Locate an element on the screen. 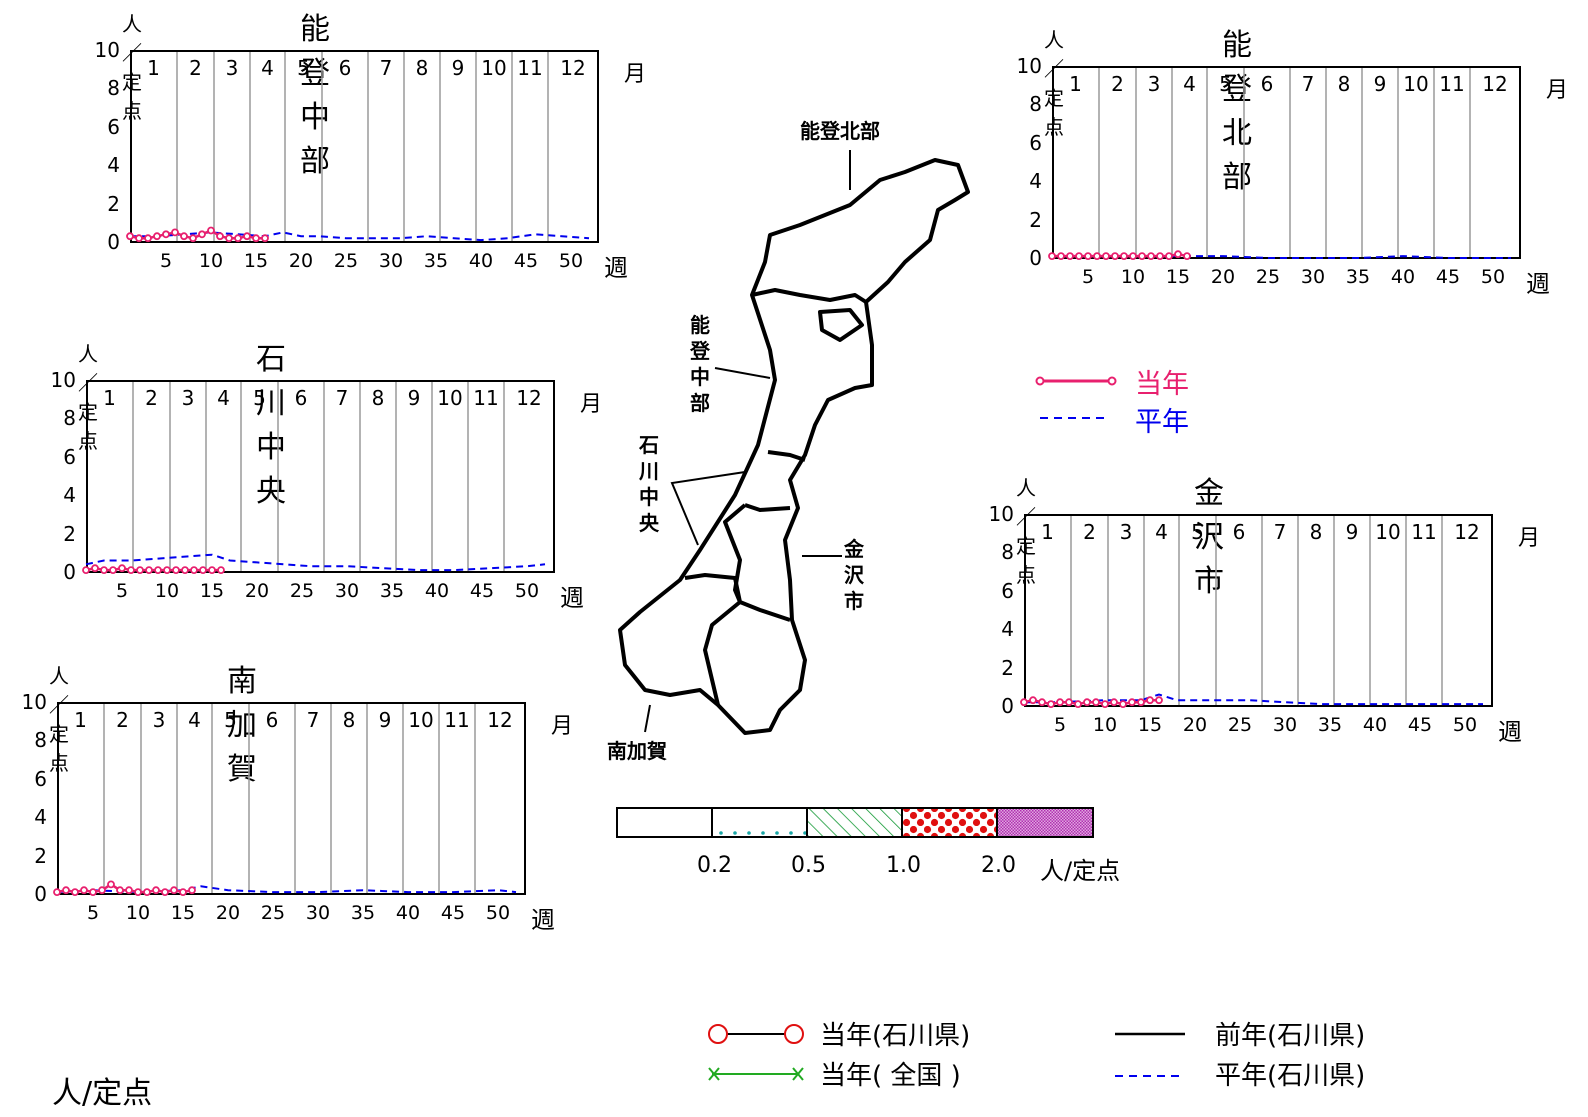 The width and height of the screenshot is (1588, 1117). map-border-north-central is located at coordinates (809, 296).